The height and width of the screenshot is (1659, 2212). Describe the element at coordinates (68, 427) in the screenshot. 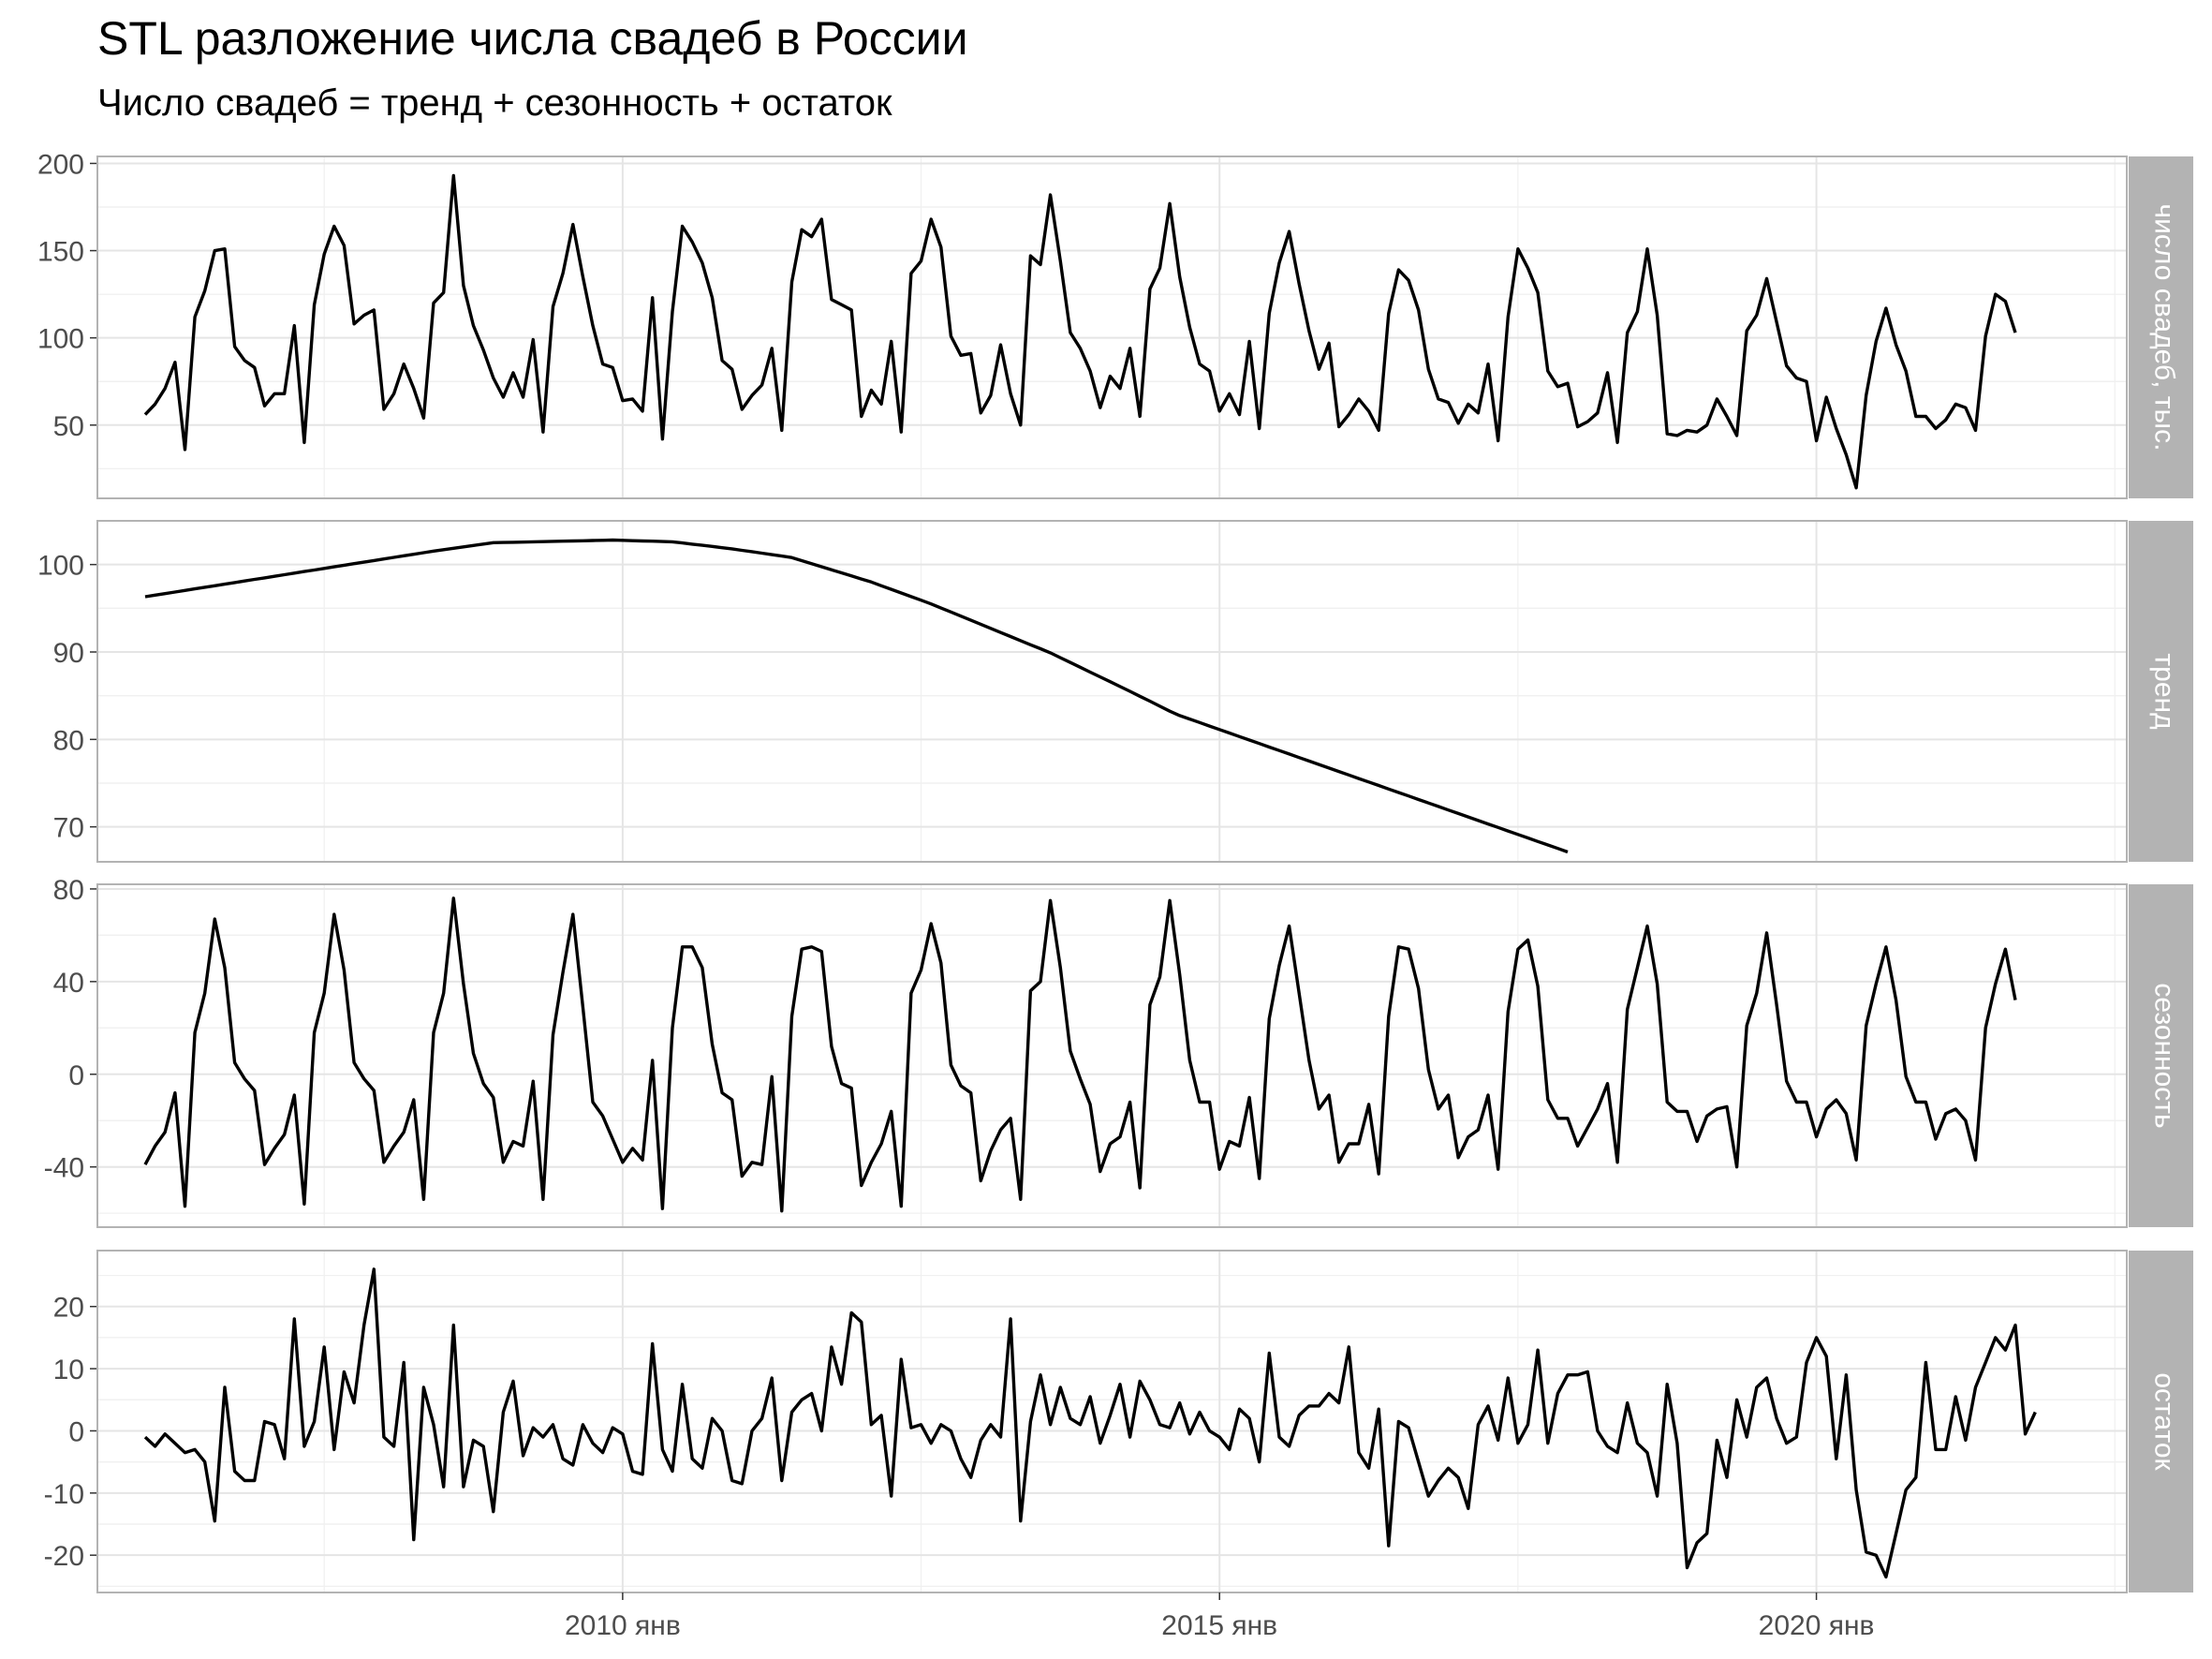

I see `y-tick-label: 50` at that location.